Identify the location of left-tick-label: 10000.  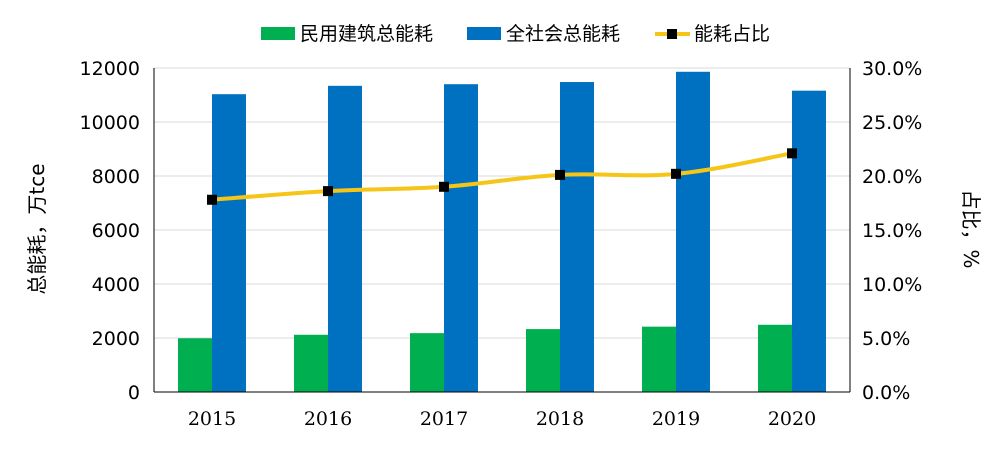
(110, 123).